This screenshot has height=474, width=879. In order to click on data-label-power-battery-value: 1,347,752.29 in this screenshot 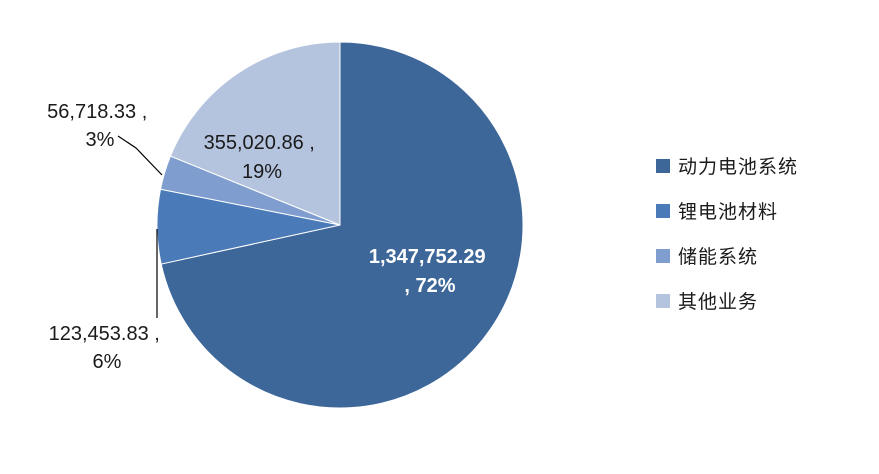, I will do `click(427, 257)`.